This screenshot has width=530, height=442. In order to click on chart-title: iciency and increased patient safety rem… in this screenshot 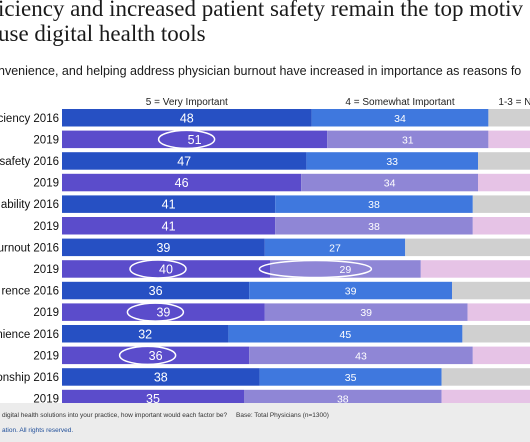, I will do `click(261, 23)`.